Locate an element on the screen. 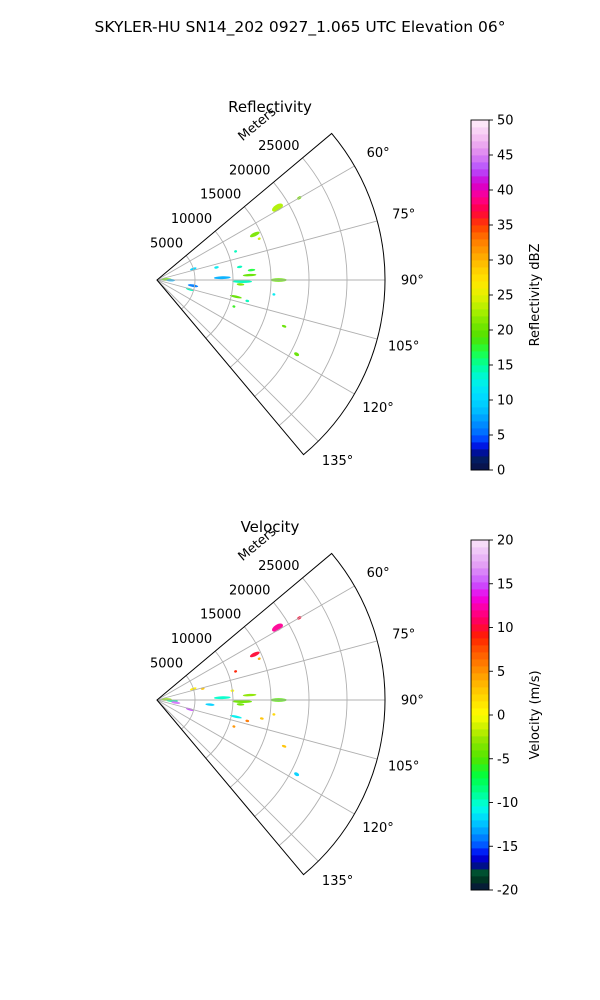  velocity-theta-tick-1: 75° is located at coordinates (403, 634).